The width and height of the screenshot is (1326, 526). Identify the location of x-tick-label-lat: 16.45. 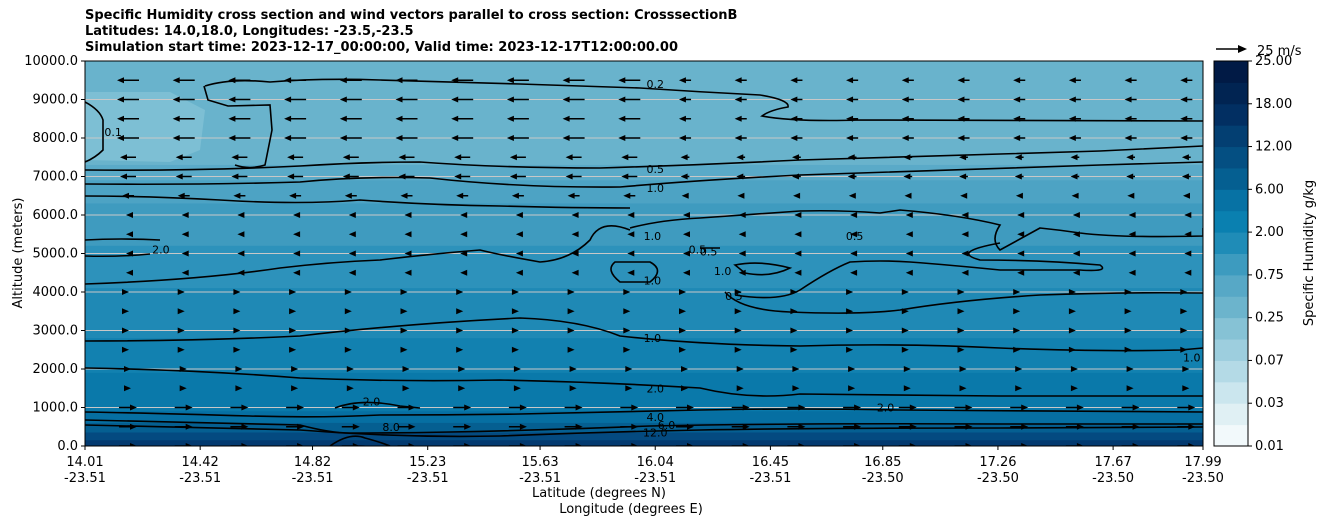
(770, 462).